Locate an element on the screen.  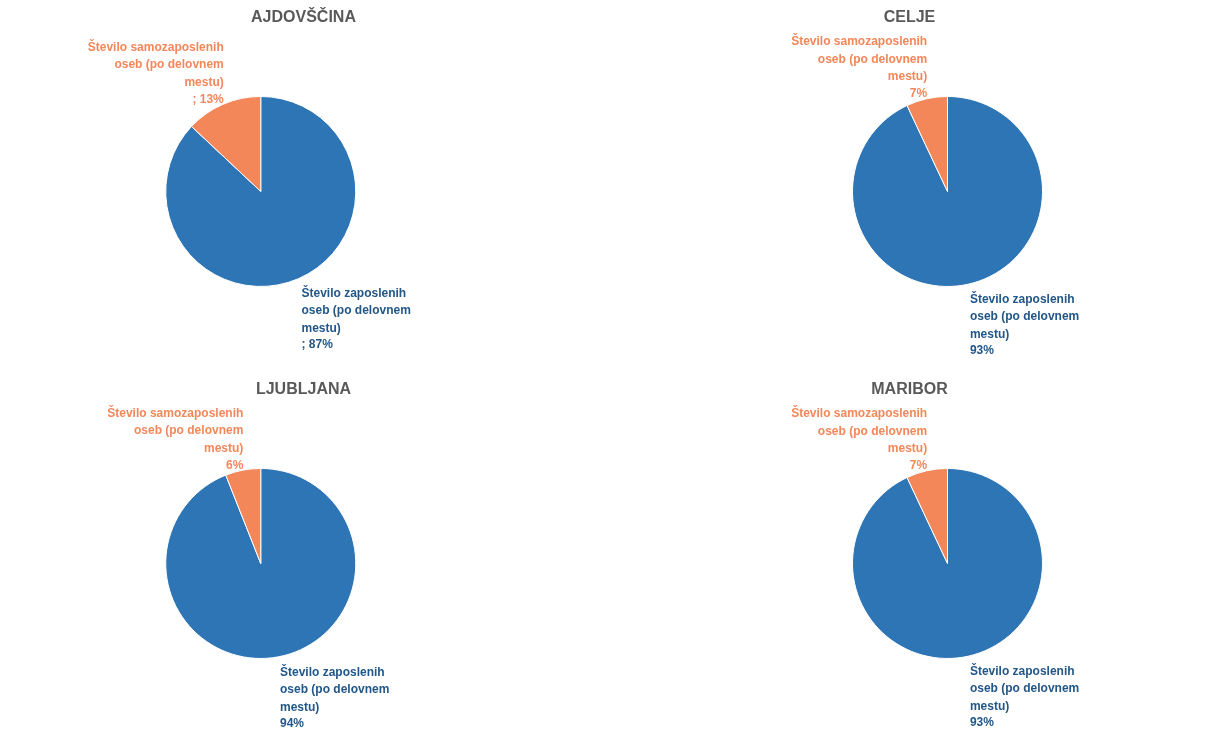
data-label: ; 87% is located at coordinates (317, 343).